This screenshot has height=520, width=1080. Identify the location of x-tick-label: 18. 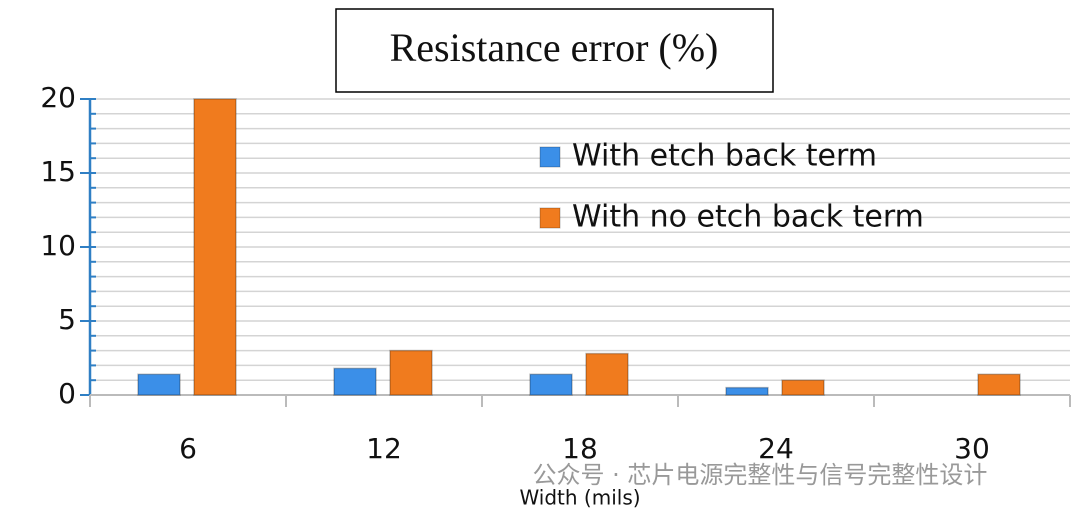
(580, 448).